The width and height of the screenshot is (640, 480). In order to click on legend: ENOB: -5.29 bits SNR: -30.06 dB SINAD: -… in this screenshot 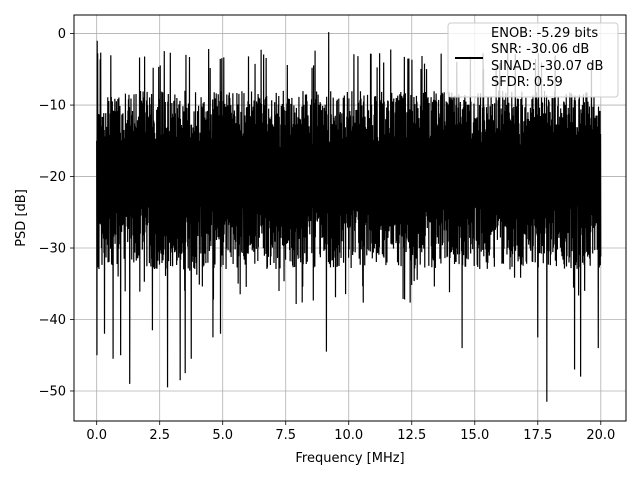, I will do `click(533, 60)`.